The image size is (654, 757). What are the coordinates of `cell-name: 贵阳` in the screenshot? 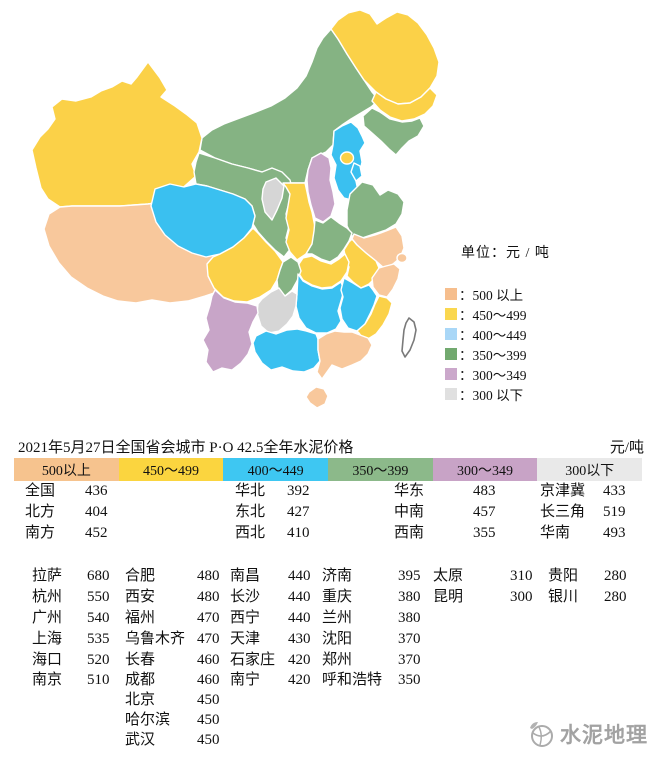 It's located at (563, 576).